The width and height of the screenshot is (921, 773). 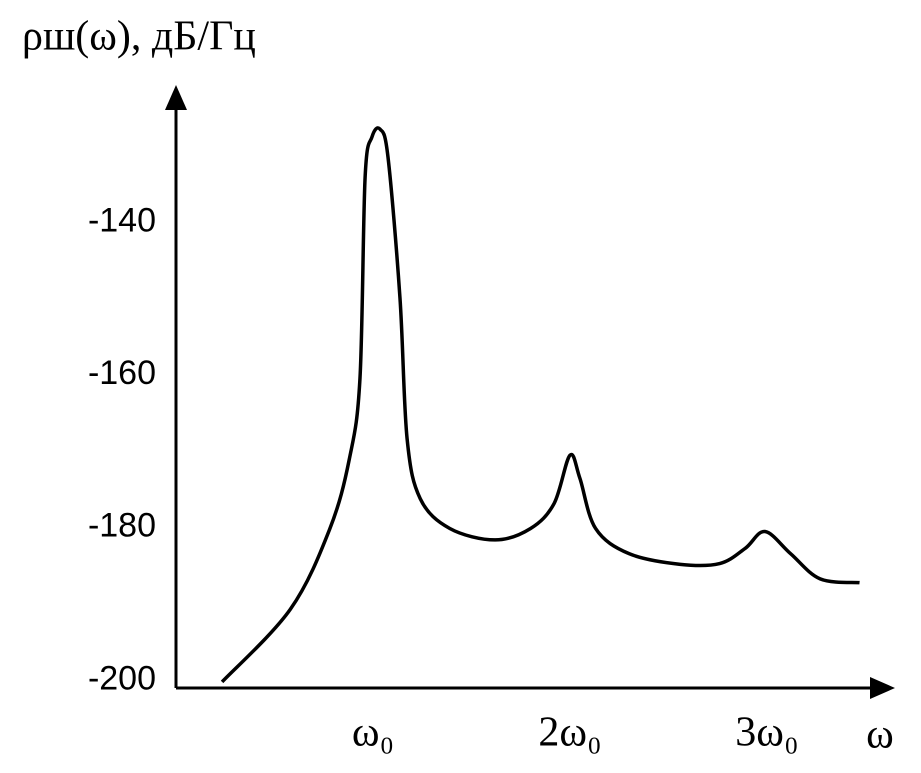 What do you see at coordinates (122, 220) in the screenshot?
I see `y-tick-label: -140` at bounding box center [122, 220].